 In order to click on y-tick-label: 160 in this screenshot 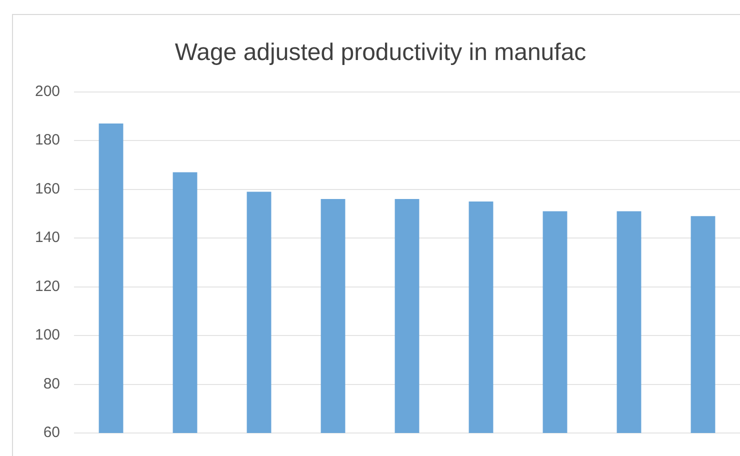, I will do `click(47, 189)`.